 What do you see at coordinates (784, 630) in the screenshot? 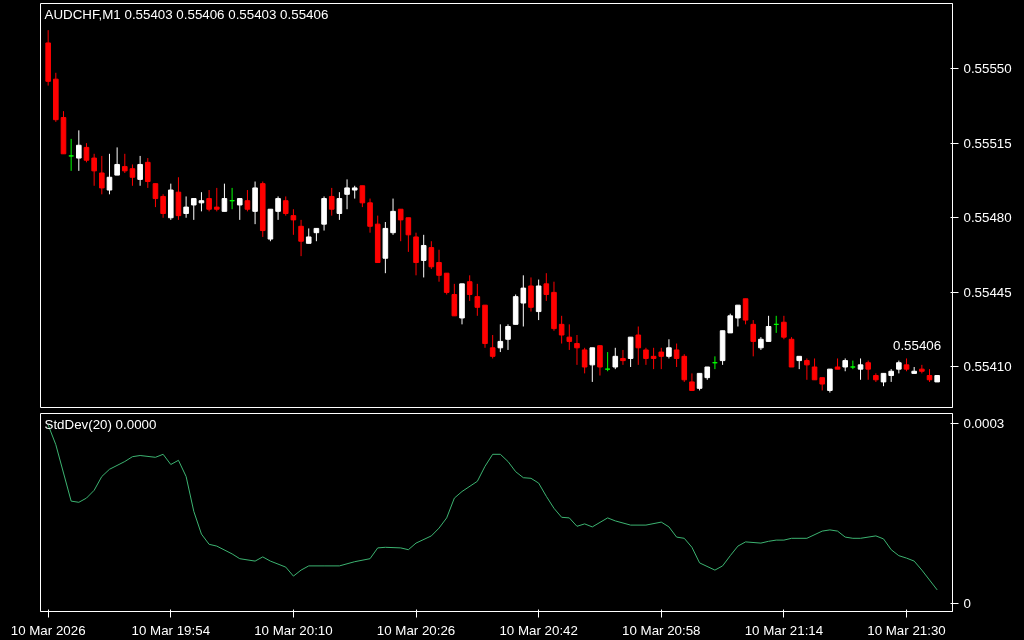
I see `x-tick-label: 10 Mar 21:14` at bounding box center [784, 630].